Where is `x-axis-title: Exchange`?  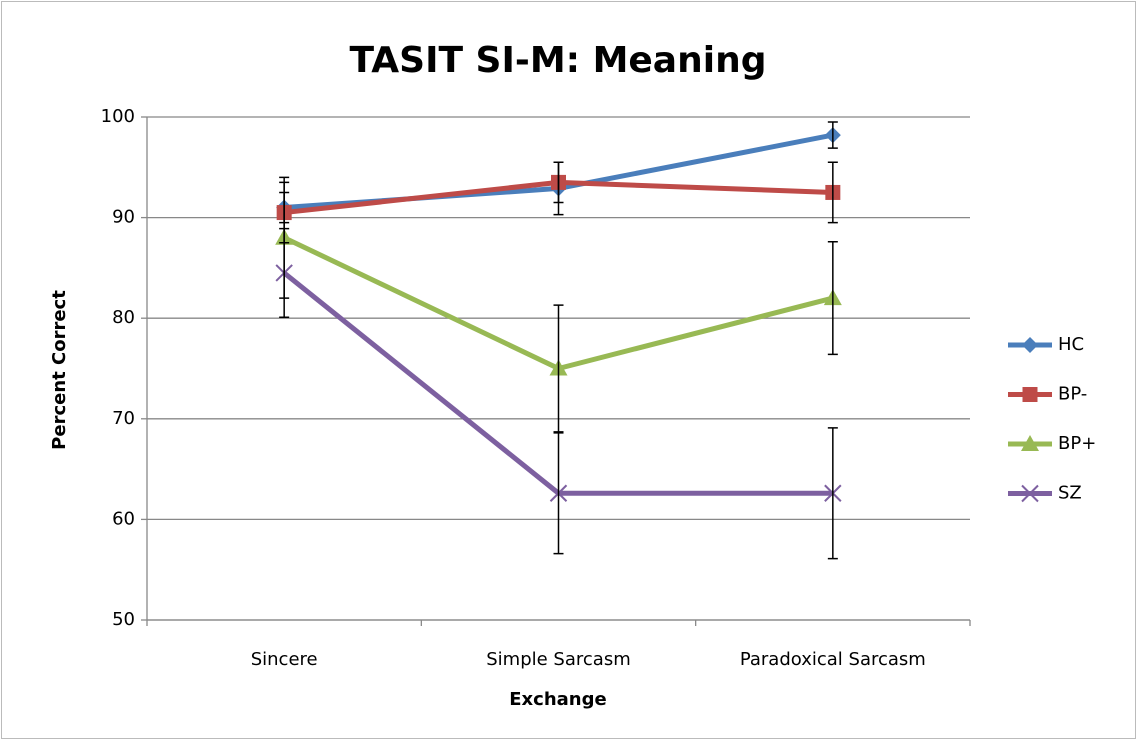 x-axis-title: Exchange is located at coordinates (557, 699).